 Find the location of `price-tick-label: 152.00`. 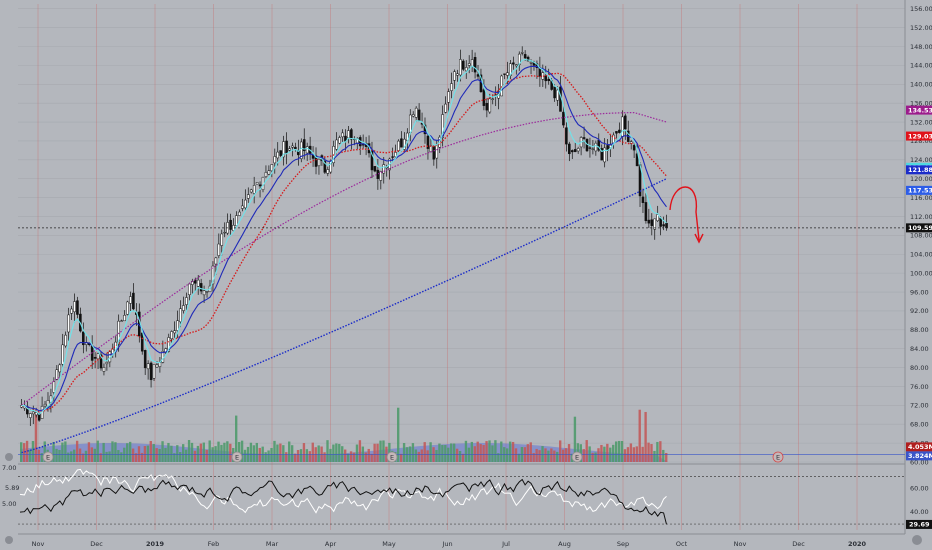

price-tick-label: 152.00 is located at coordinates (921, 28).